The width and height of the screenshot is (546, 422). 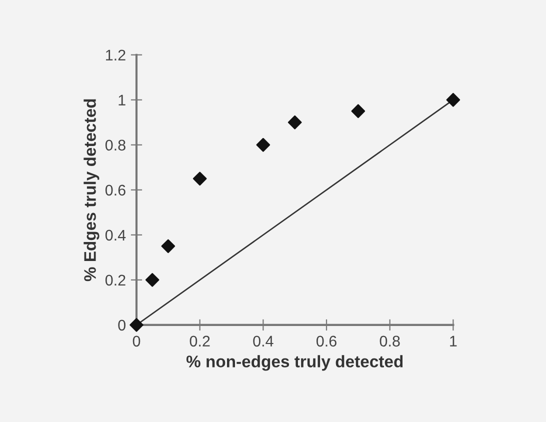 I want to click on y-tick-label: 0.8, so click(x=115, y=145).